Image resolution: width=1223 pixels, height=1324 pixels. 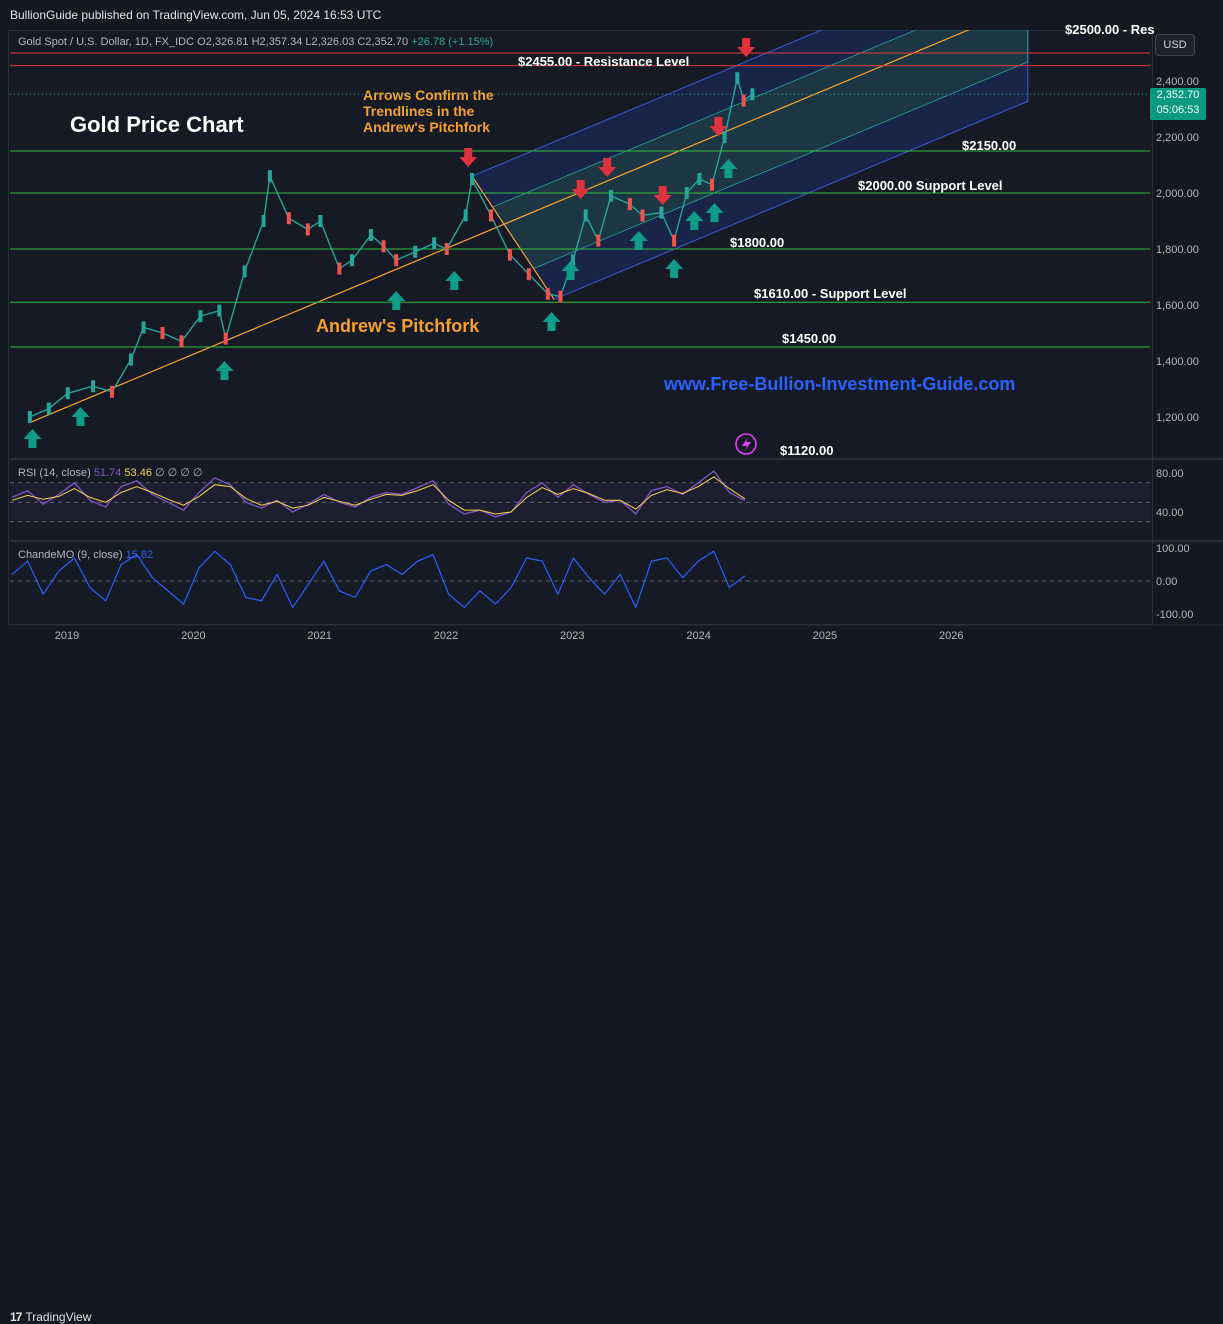 I want to click on price-change: +26.78 (+1.15%), so click(x=452, y=42).